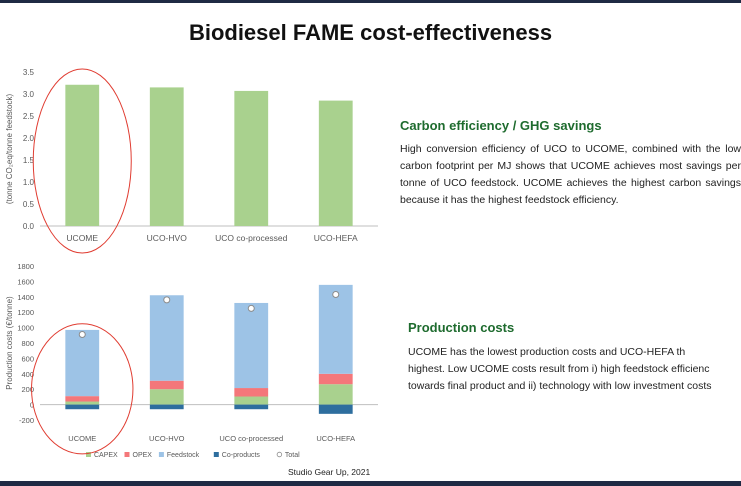 The width and height of the screenshot is (741, 486). What do you see at coordinates (461, 327) in the screenshot?
I see `production-costs-heading: Production costs` at bounding box center [461, 327].